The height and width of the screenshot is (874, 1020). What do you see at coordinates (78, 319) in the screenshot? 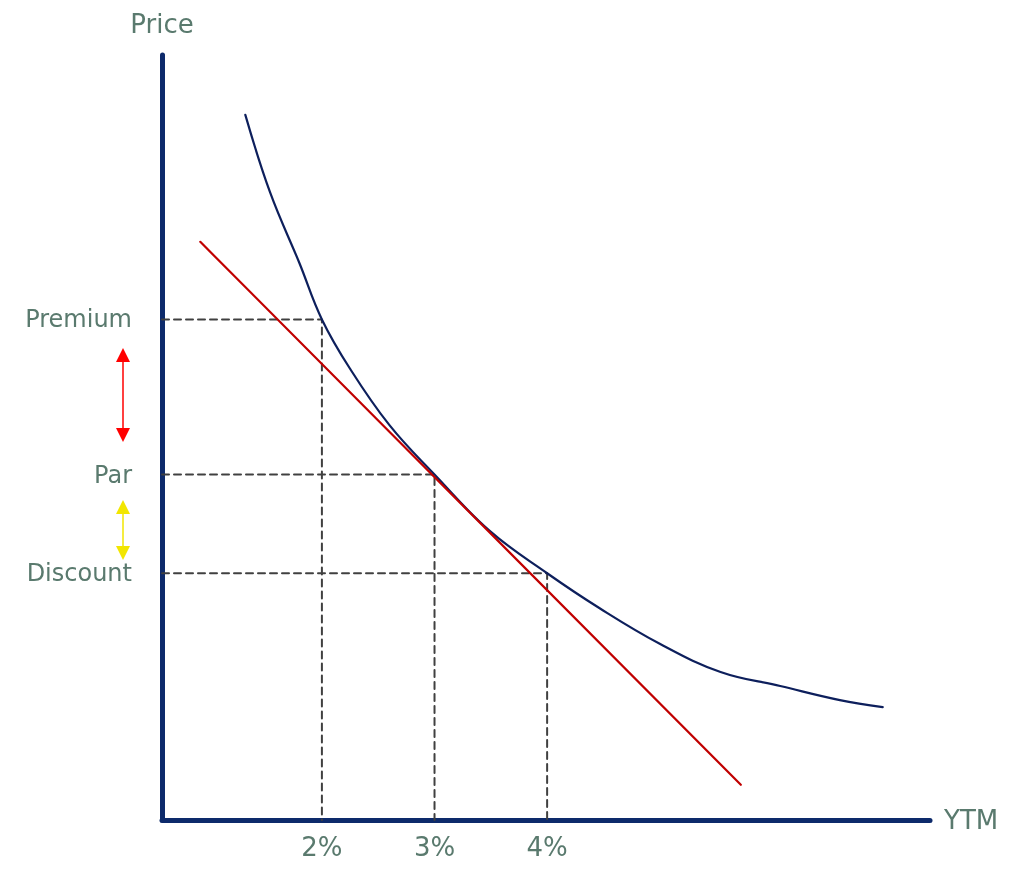
I see `text: Premium` at bounding box center [78, 319].